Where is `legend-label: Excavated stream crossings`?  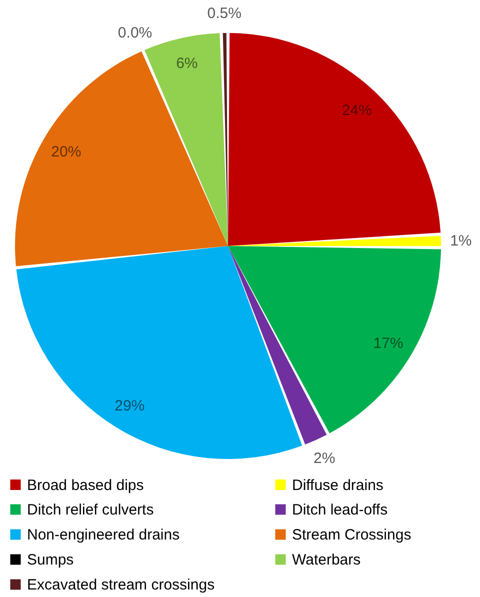 legend-label: Excavated stream crossings is located at coordinates (121, 585).